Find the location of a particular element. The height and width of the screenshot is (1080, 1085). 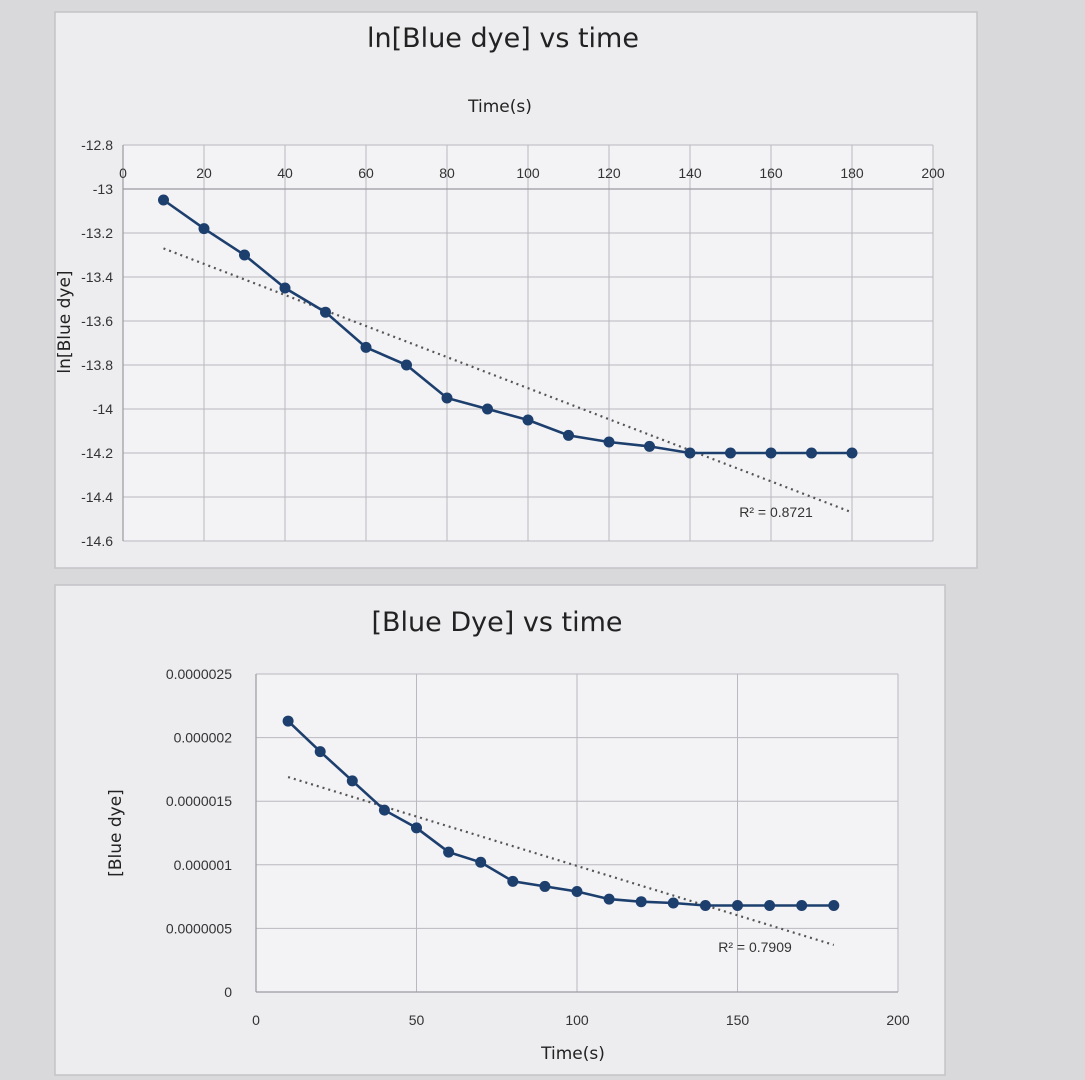

chart-1-x-tick-label: 80 is located at coordinates (447, 173).